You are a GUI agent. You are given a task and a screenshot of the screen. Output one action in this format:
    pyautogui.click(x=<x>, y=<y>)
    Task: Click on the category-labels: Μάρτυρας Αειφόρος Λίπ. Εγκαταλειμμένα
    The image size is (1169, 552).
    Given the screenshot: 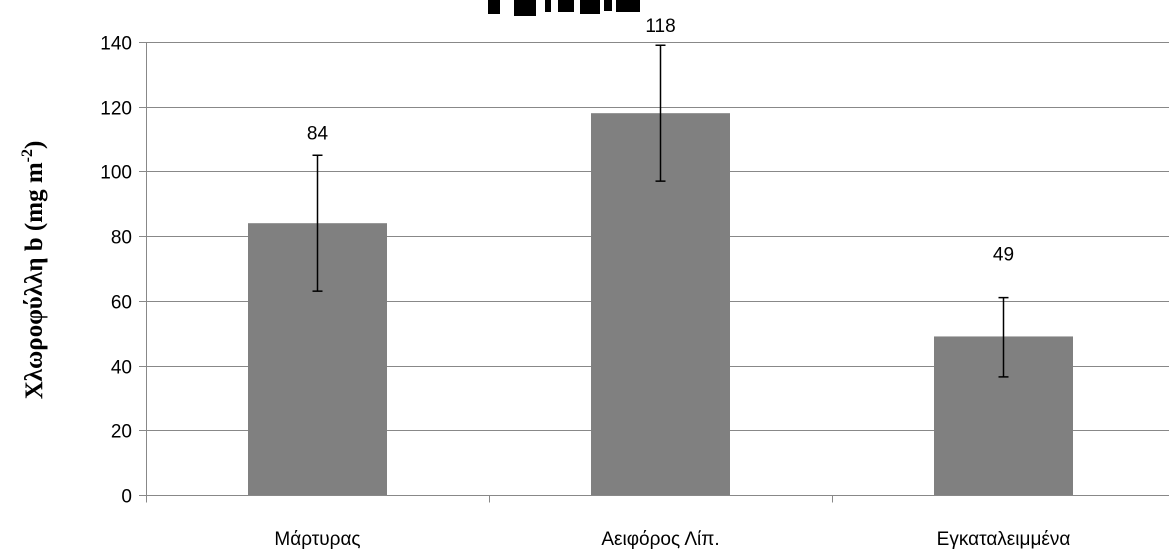 What is the action you would take?
    pyautogui.click(x=672, y=539)
    